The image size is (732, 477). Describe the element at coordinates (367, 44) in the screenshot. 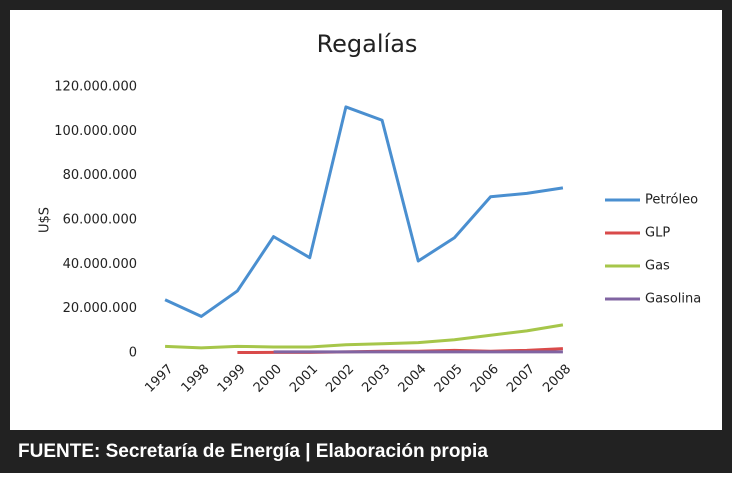

I see `chart-title: Regalías` at that location.